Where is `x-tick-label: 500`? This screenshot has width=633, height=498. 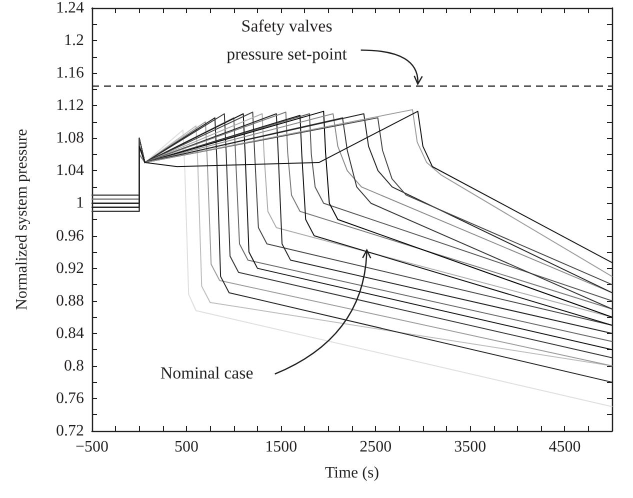
x-tick-label: 500 is located at coordinates (186, 447).